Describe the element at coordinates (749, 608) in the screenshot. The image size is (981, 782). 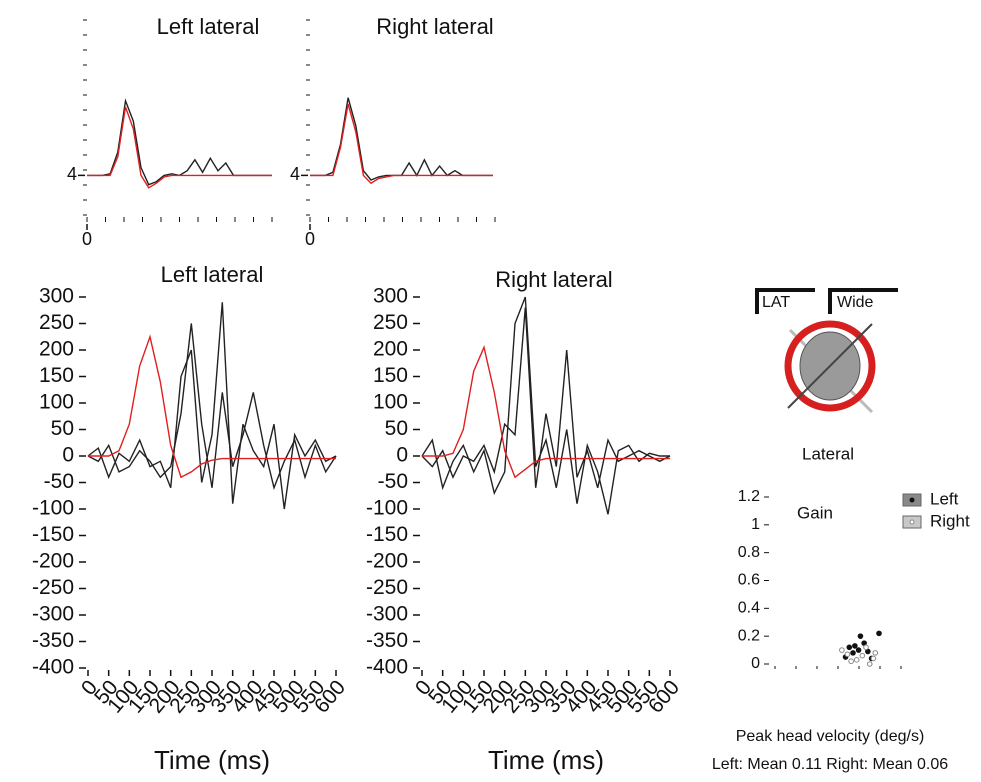
I see `y-tick-label: 0.4` at that location.